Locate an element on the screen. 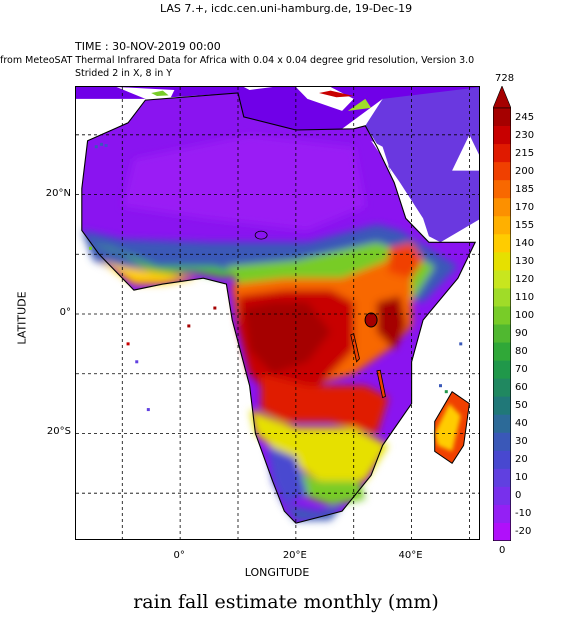  lon-tick-label: 20°E is located at coordinates (294, 555).